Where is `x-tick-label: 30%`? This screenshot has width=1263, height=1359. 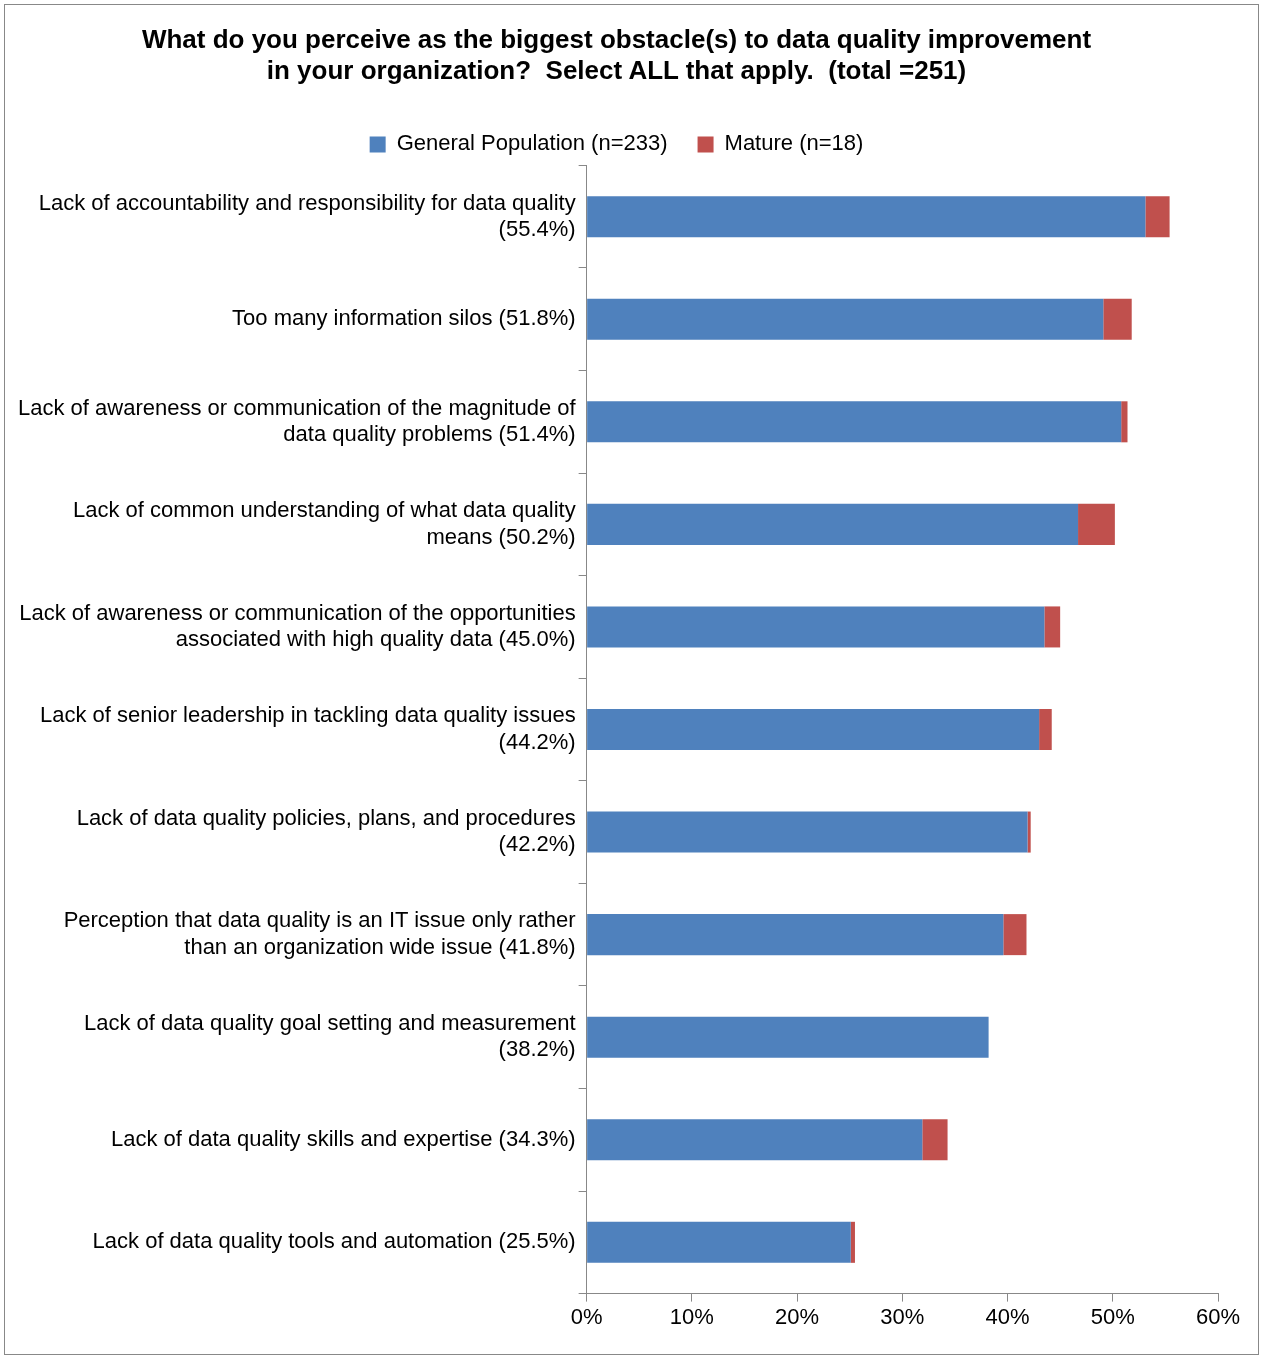 x-tick-label: 30% is located at coordinates (902, 1316).